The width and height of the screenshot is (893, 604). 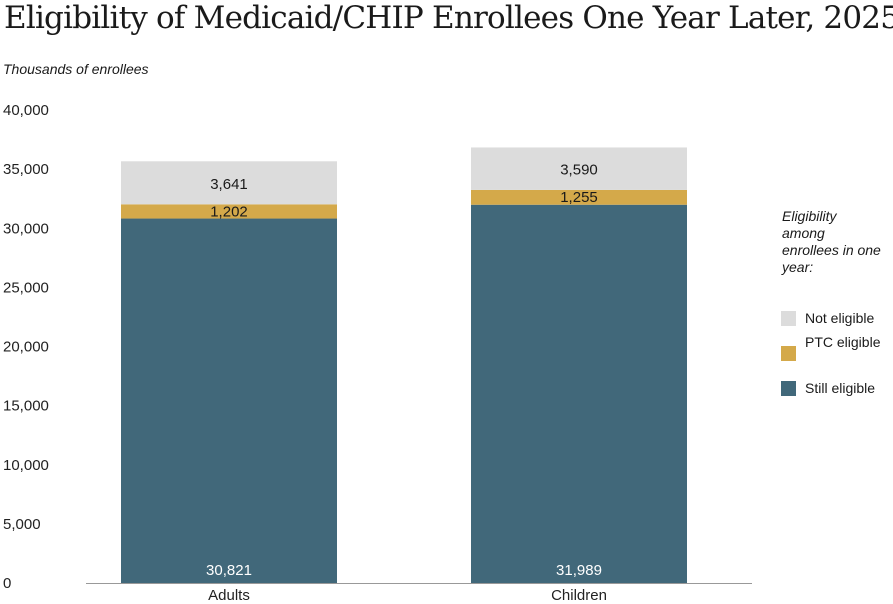 I want to click on data-label-adults-still-eligible: 30,821, so click(x=229, y=570).